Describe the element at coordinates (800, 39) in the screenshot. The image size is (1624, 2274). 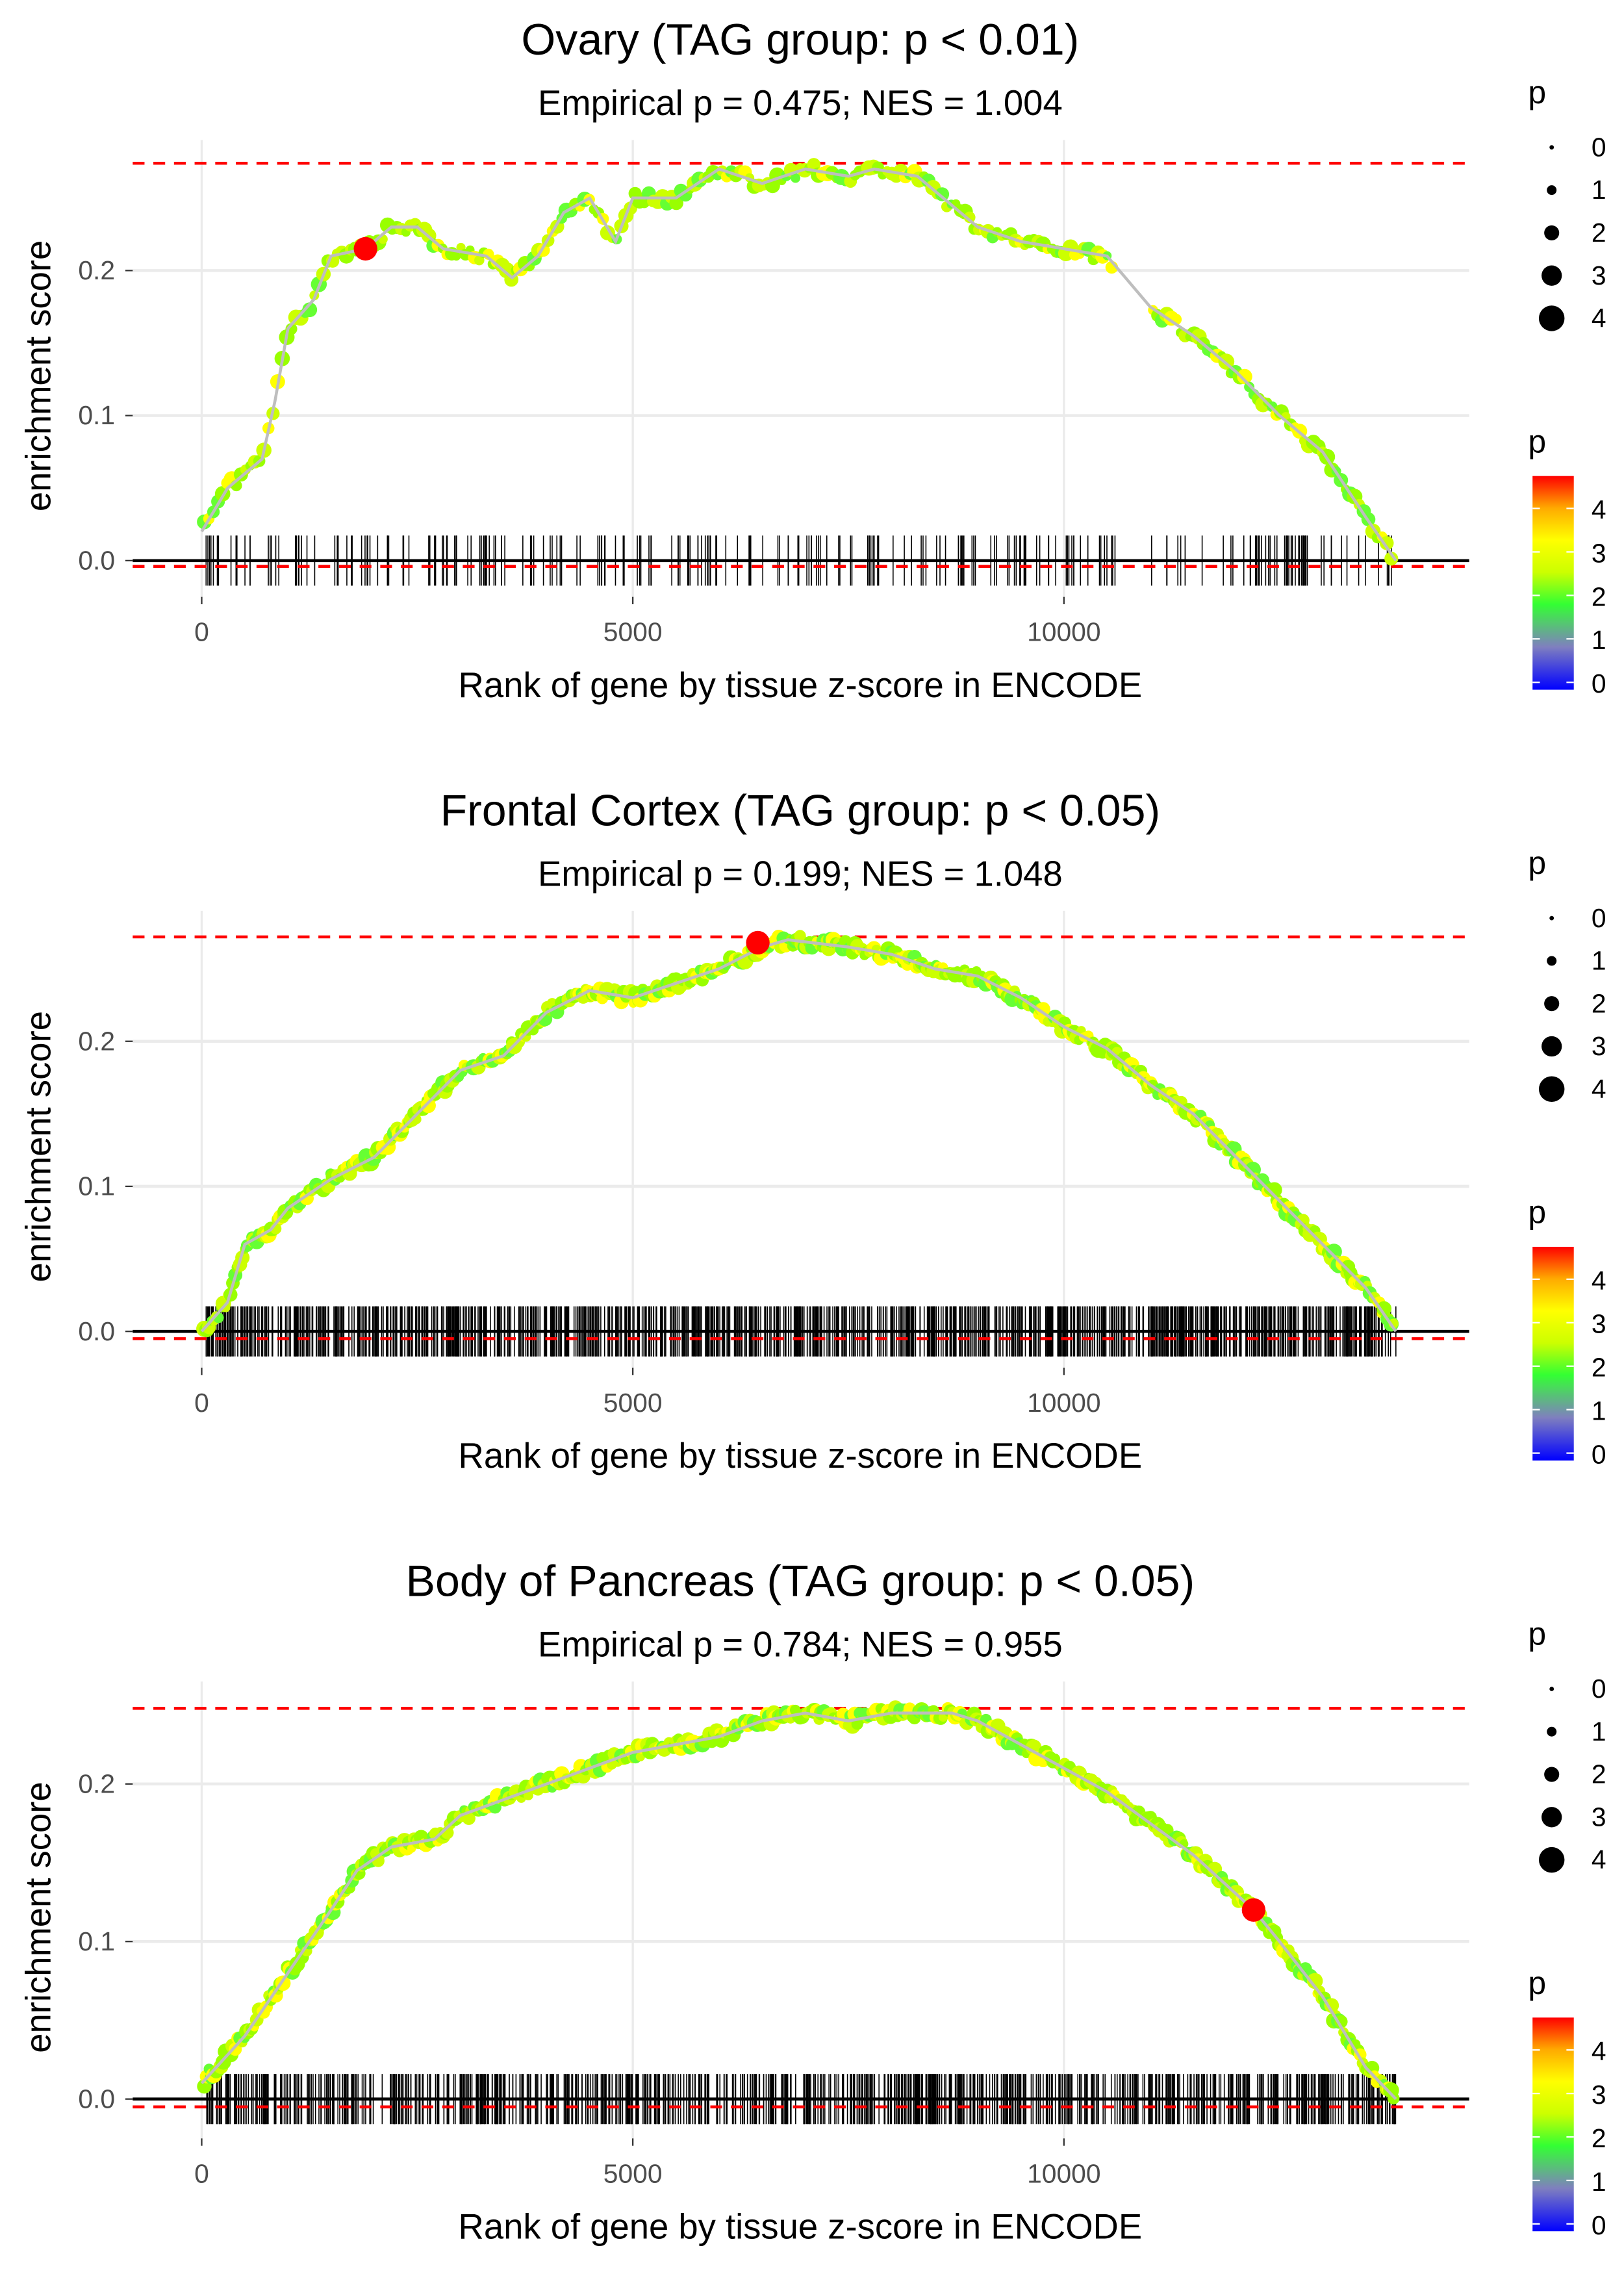
I see `chart-title: Ovary (TAG group: p < 0.01)` at that location.